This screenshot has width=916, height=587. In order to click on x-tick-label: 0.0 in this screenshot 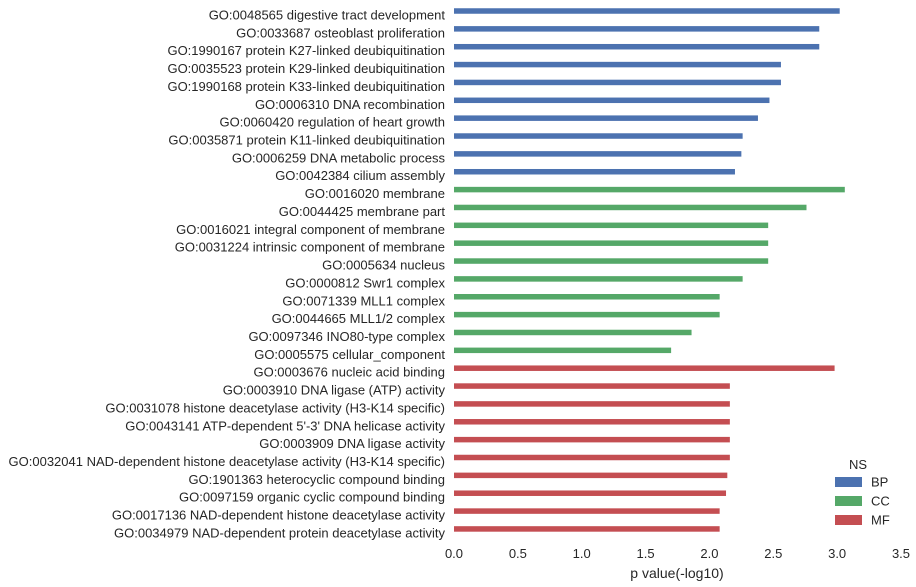, I will do `click(454, 553)`.